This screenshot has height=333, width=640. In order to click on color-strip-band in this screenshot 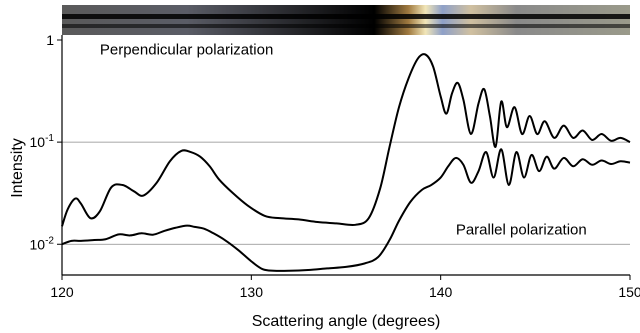, I will do `click(346, 20)`.